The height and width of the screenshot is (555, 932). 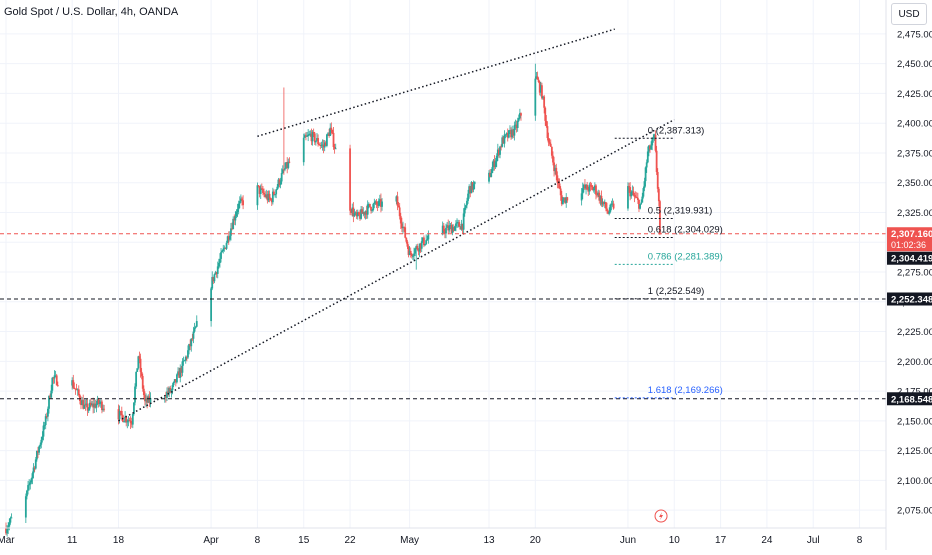 What do you see at coordinates (914, 94) in the screenshot?
I see `y-tick-label: 2,425.000` at bounding box center [914, 94].